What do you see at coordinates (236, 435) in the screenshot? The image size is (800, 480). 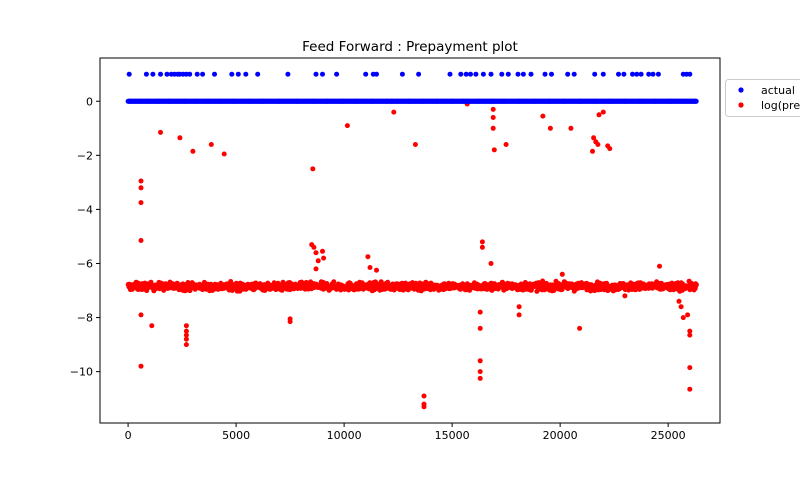 I see `x-tick-label: 5000` at bounding box center [236, 435].